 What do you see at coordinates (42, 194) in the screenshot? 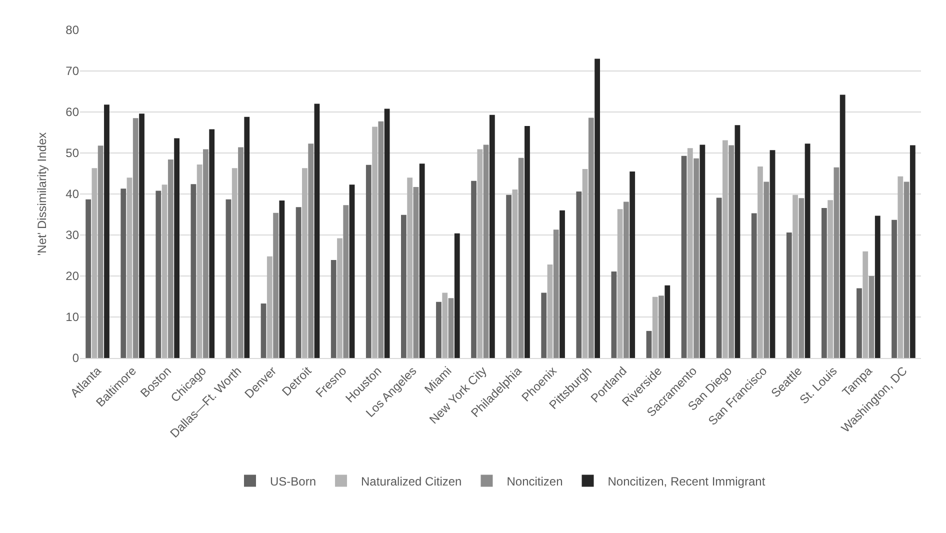
I see `y-axis-title: 'Net' Dissimilarity Index` at bounding box center [42, 194].